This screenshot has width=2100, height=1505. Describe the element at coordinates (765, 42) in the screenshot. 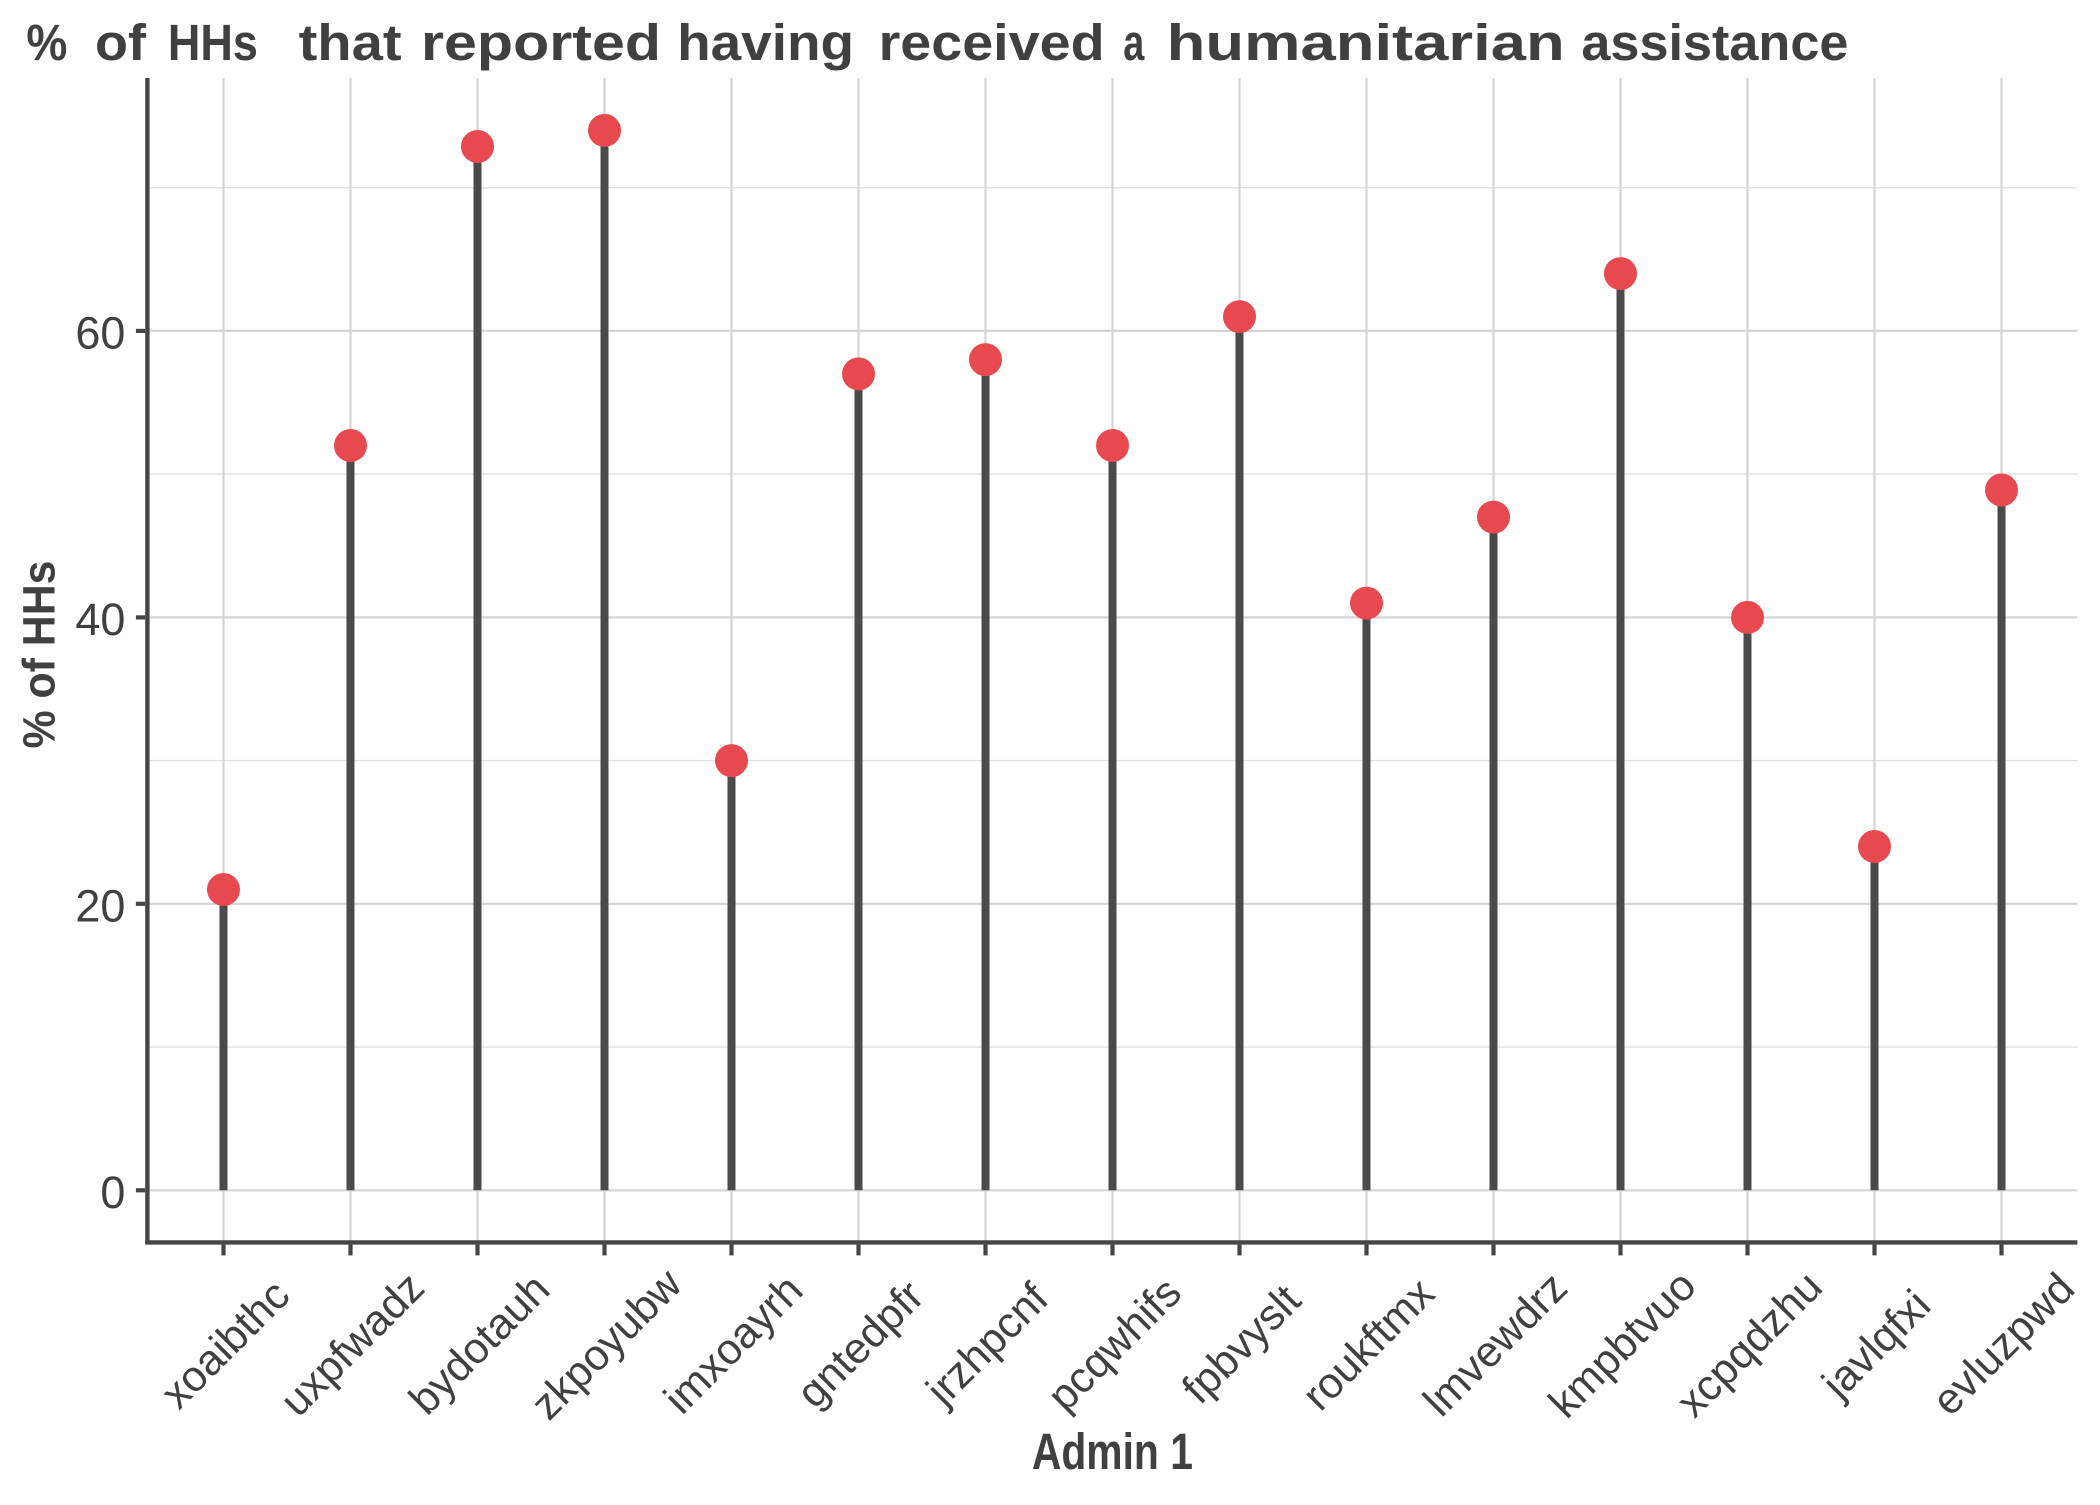

I see `svg-text: having` at that location.